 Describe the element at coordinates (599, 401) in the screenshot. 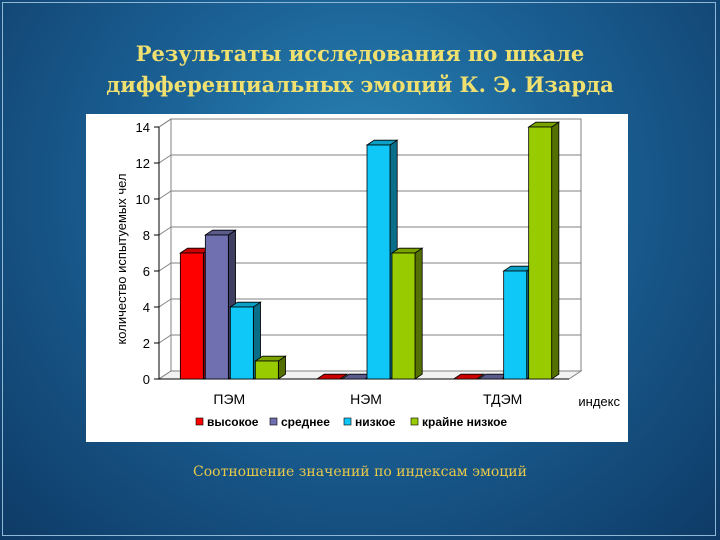

I see `x-axis-title: индекс` at that location.